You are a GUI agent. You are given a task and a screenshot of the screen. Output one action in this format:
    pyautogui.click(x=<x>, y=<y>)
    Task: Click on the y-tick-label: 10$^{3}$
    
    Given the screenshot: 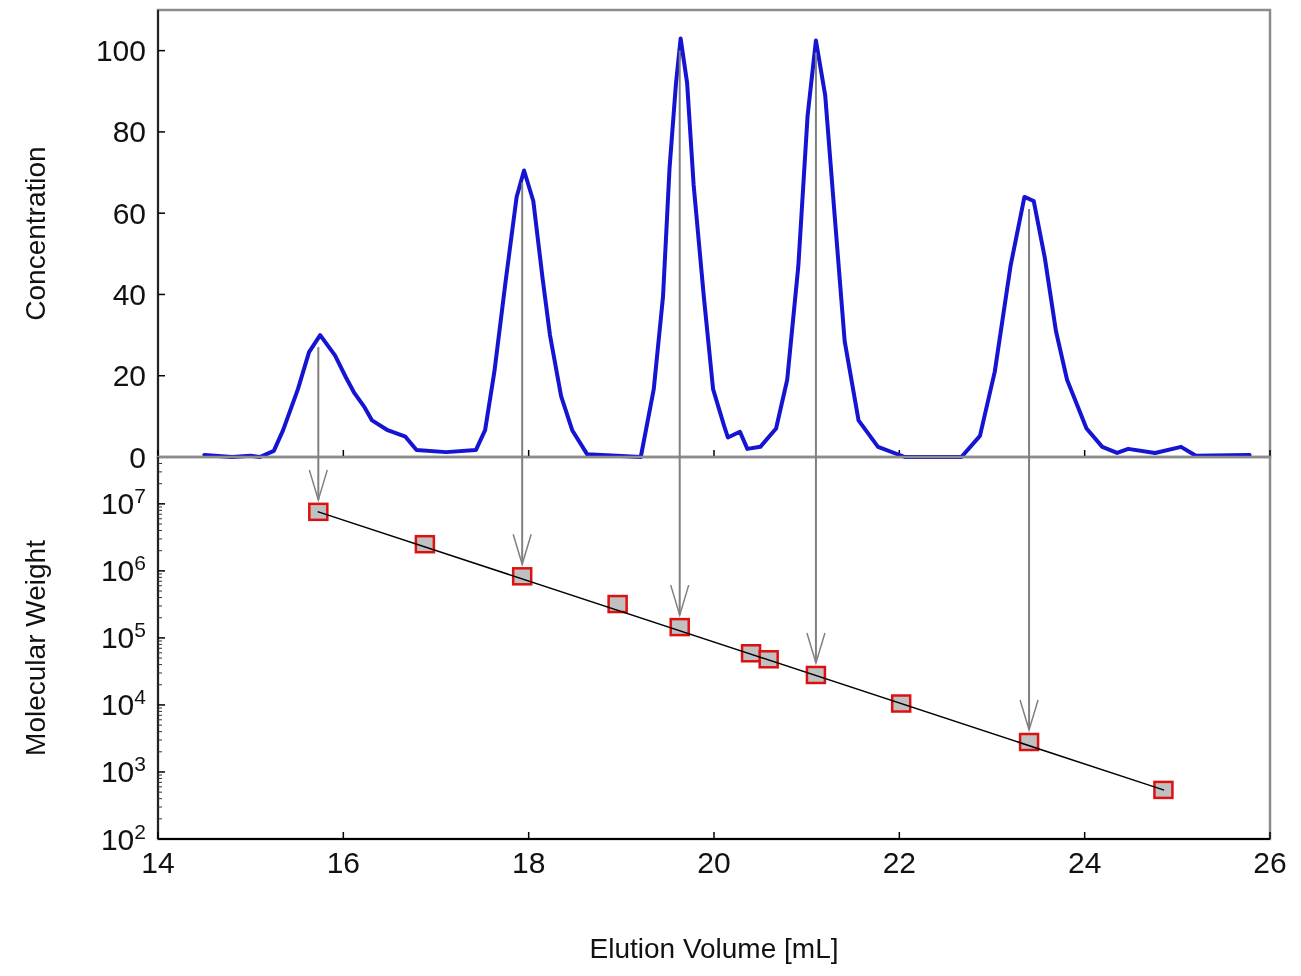 What is the action you would take?
    pyautogui.click(x=123, y=770)
    